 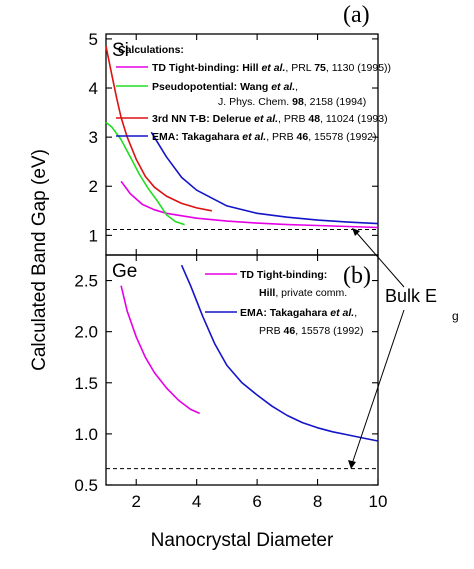 What do you see at coordinates (86, 434) in the screenshot?
I see `y-tick-label: 1.0` at bounding box center [86, 434].